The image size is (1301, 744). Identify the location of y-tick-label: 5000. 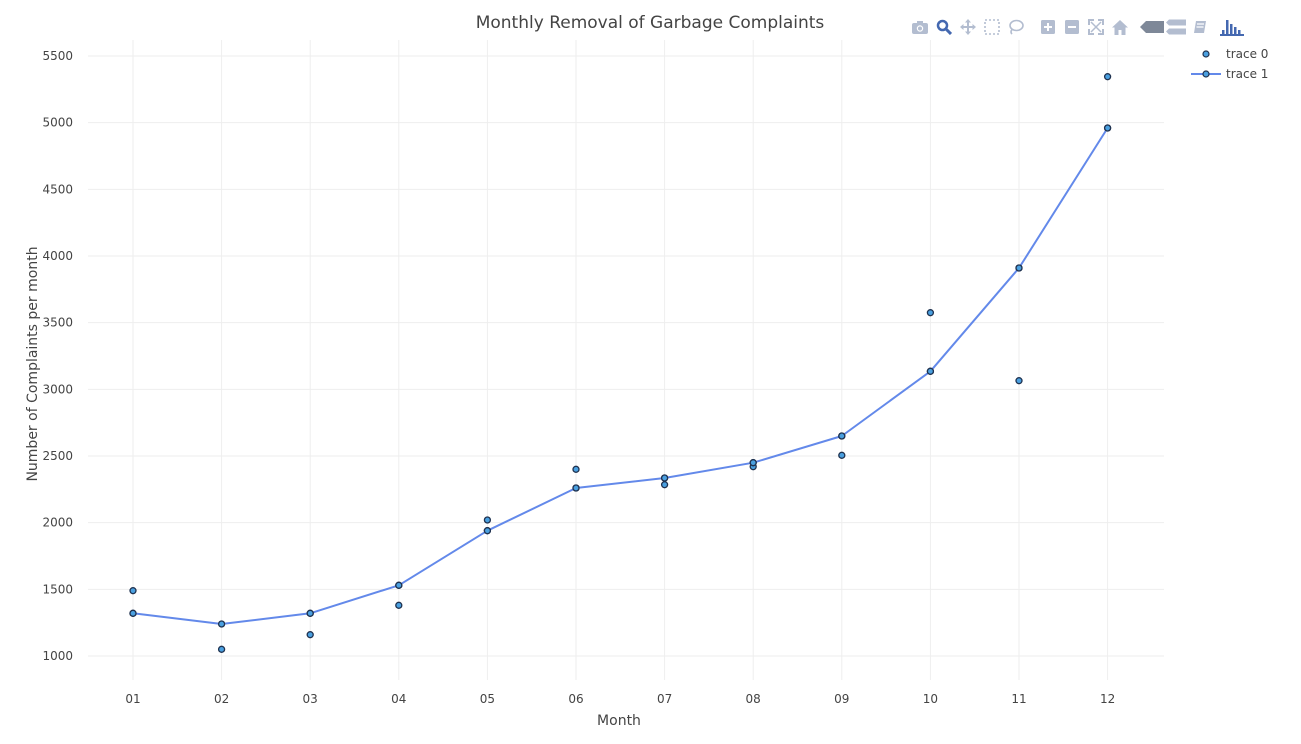
(57, 123).